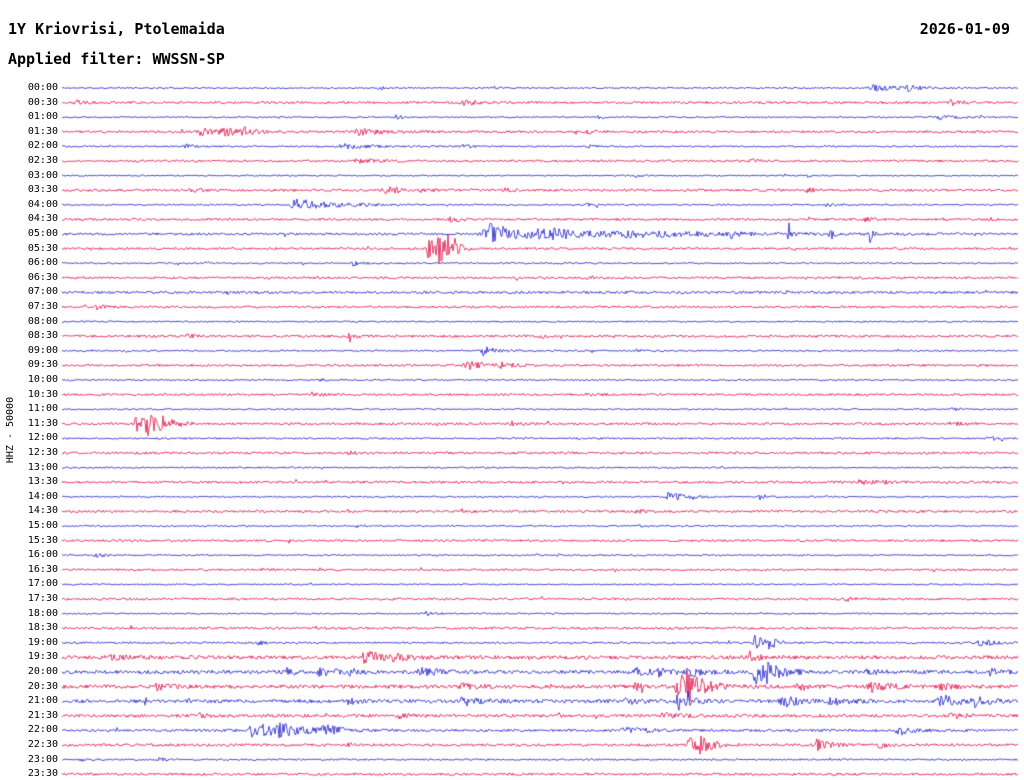  I want to click on time-label-08:30: 08:30, so click(42, 336).